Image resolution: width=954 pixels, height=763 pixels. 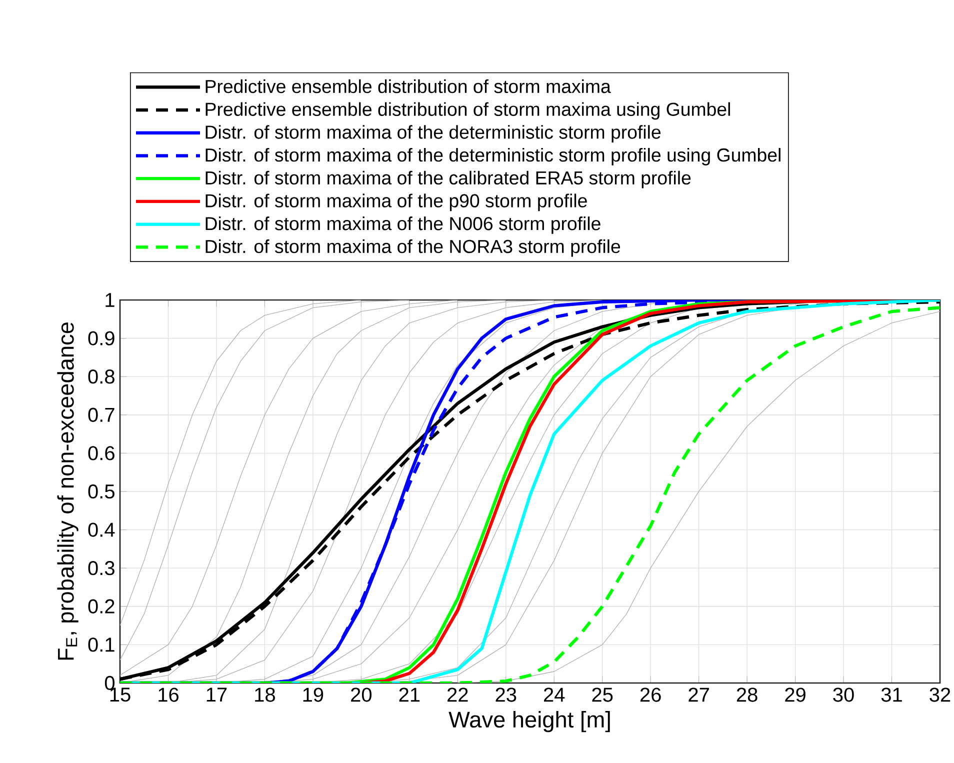 What do you see at coordinates (506, 695) in the screenshot?
I see `x-tick-label: 23` at bounding box center [506, 695].